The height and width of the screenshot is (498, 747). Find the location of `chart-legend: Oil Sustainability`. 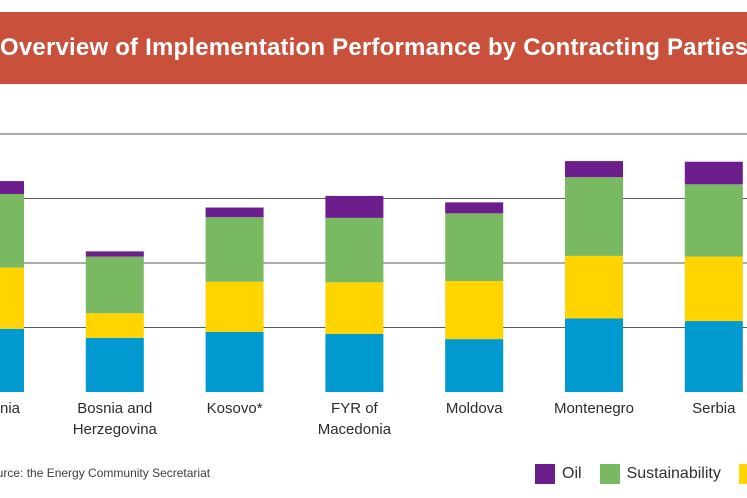

chart-legend: Oil Sustainability is located at coordinates (641, 474).